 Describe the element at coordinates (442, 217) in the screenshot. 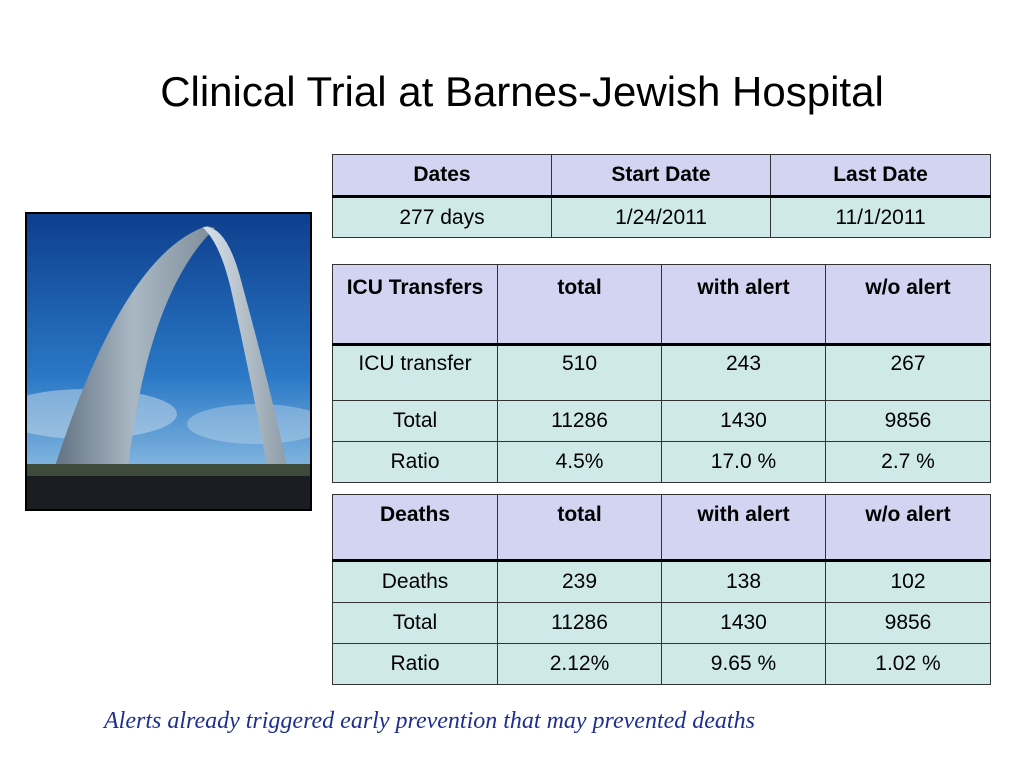

I see `table-cell: 277 days` at that location.